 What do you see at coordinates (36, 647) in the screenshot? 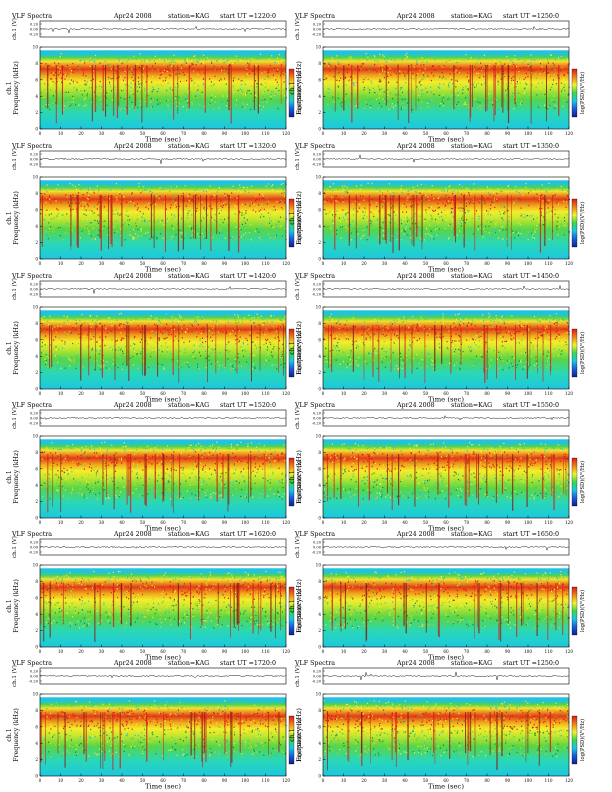
I see `y-tick-label: 0` at bounding box center [36, 647].